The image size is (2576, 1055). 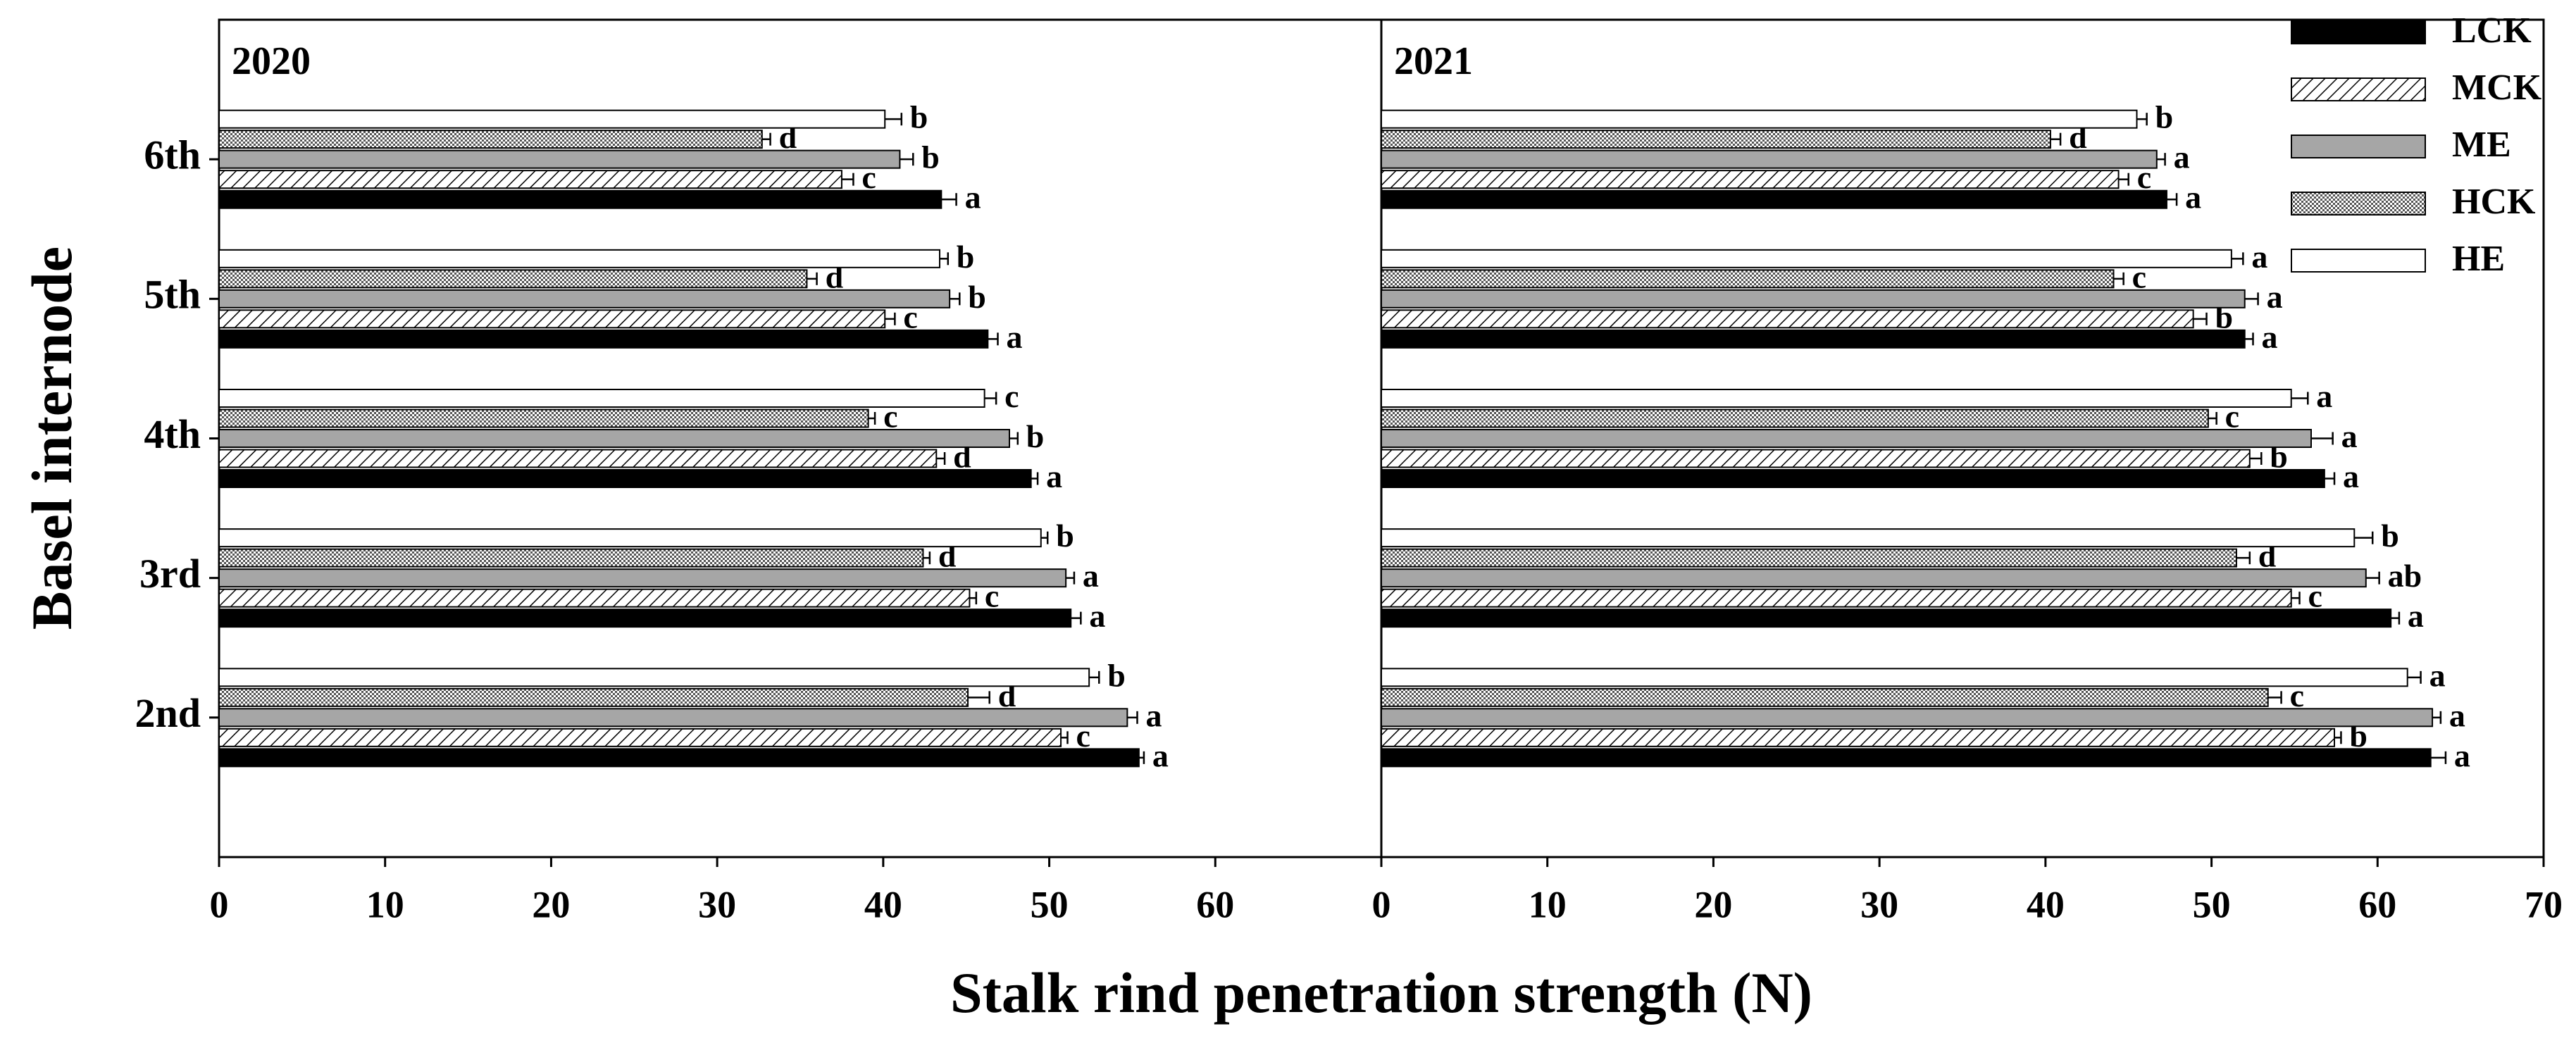 I want to click on x-tick-label: 70, so click(x=2544, y=904).